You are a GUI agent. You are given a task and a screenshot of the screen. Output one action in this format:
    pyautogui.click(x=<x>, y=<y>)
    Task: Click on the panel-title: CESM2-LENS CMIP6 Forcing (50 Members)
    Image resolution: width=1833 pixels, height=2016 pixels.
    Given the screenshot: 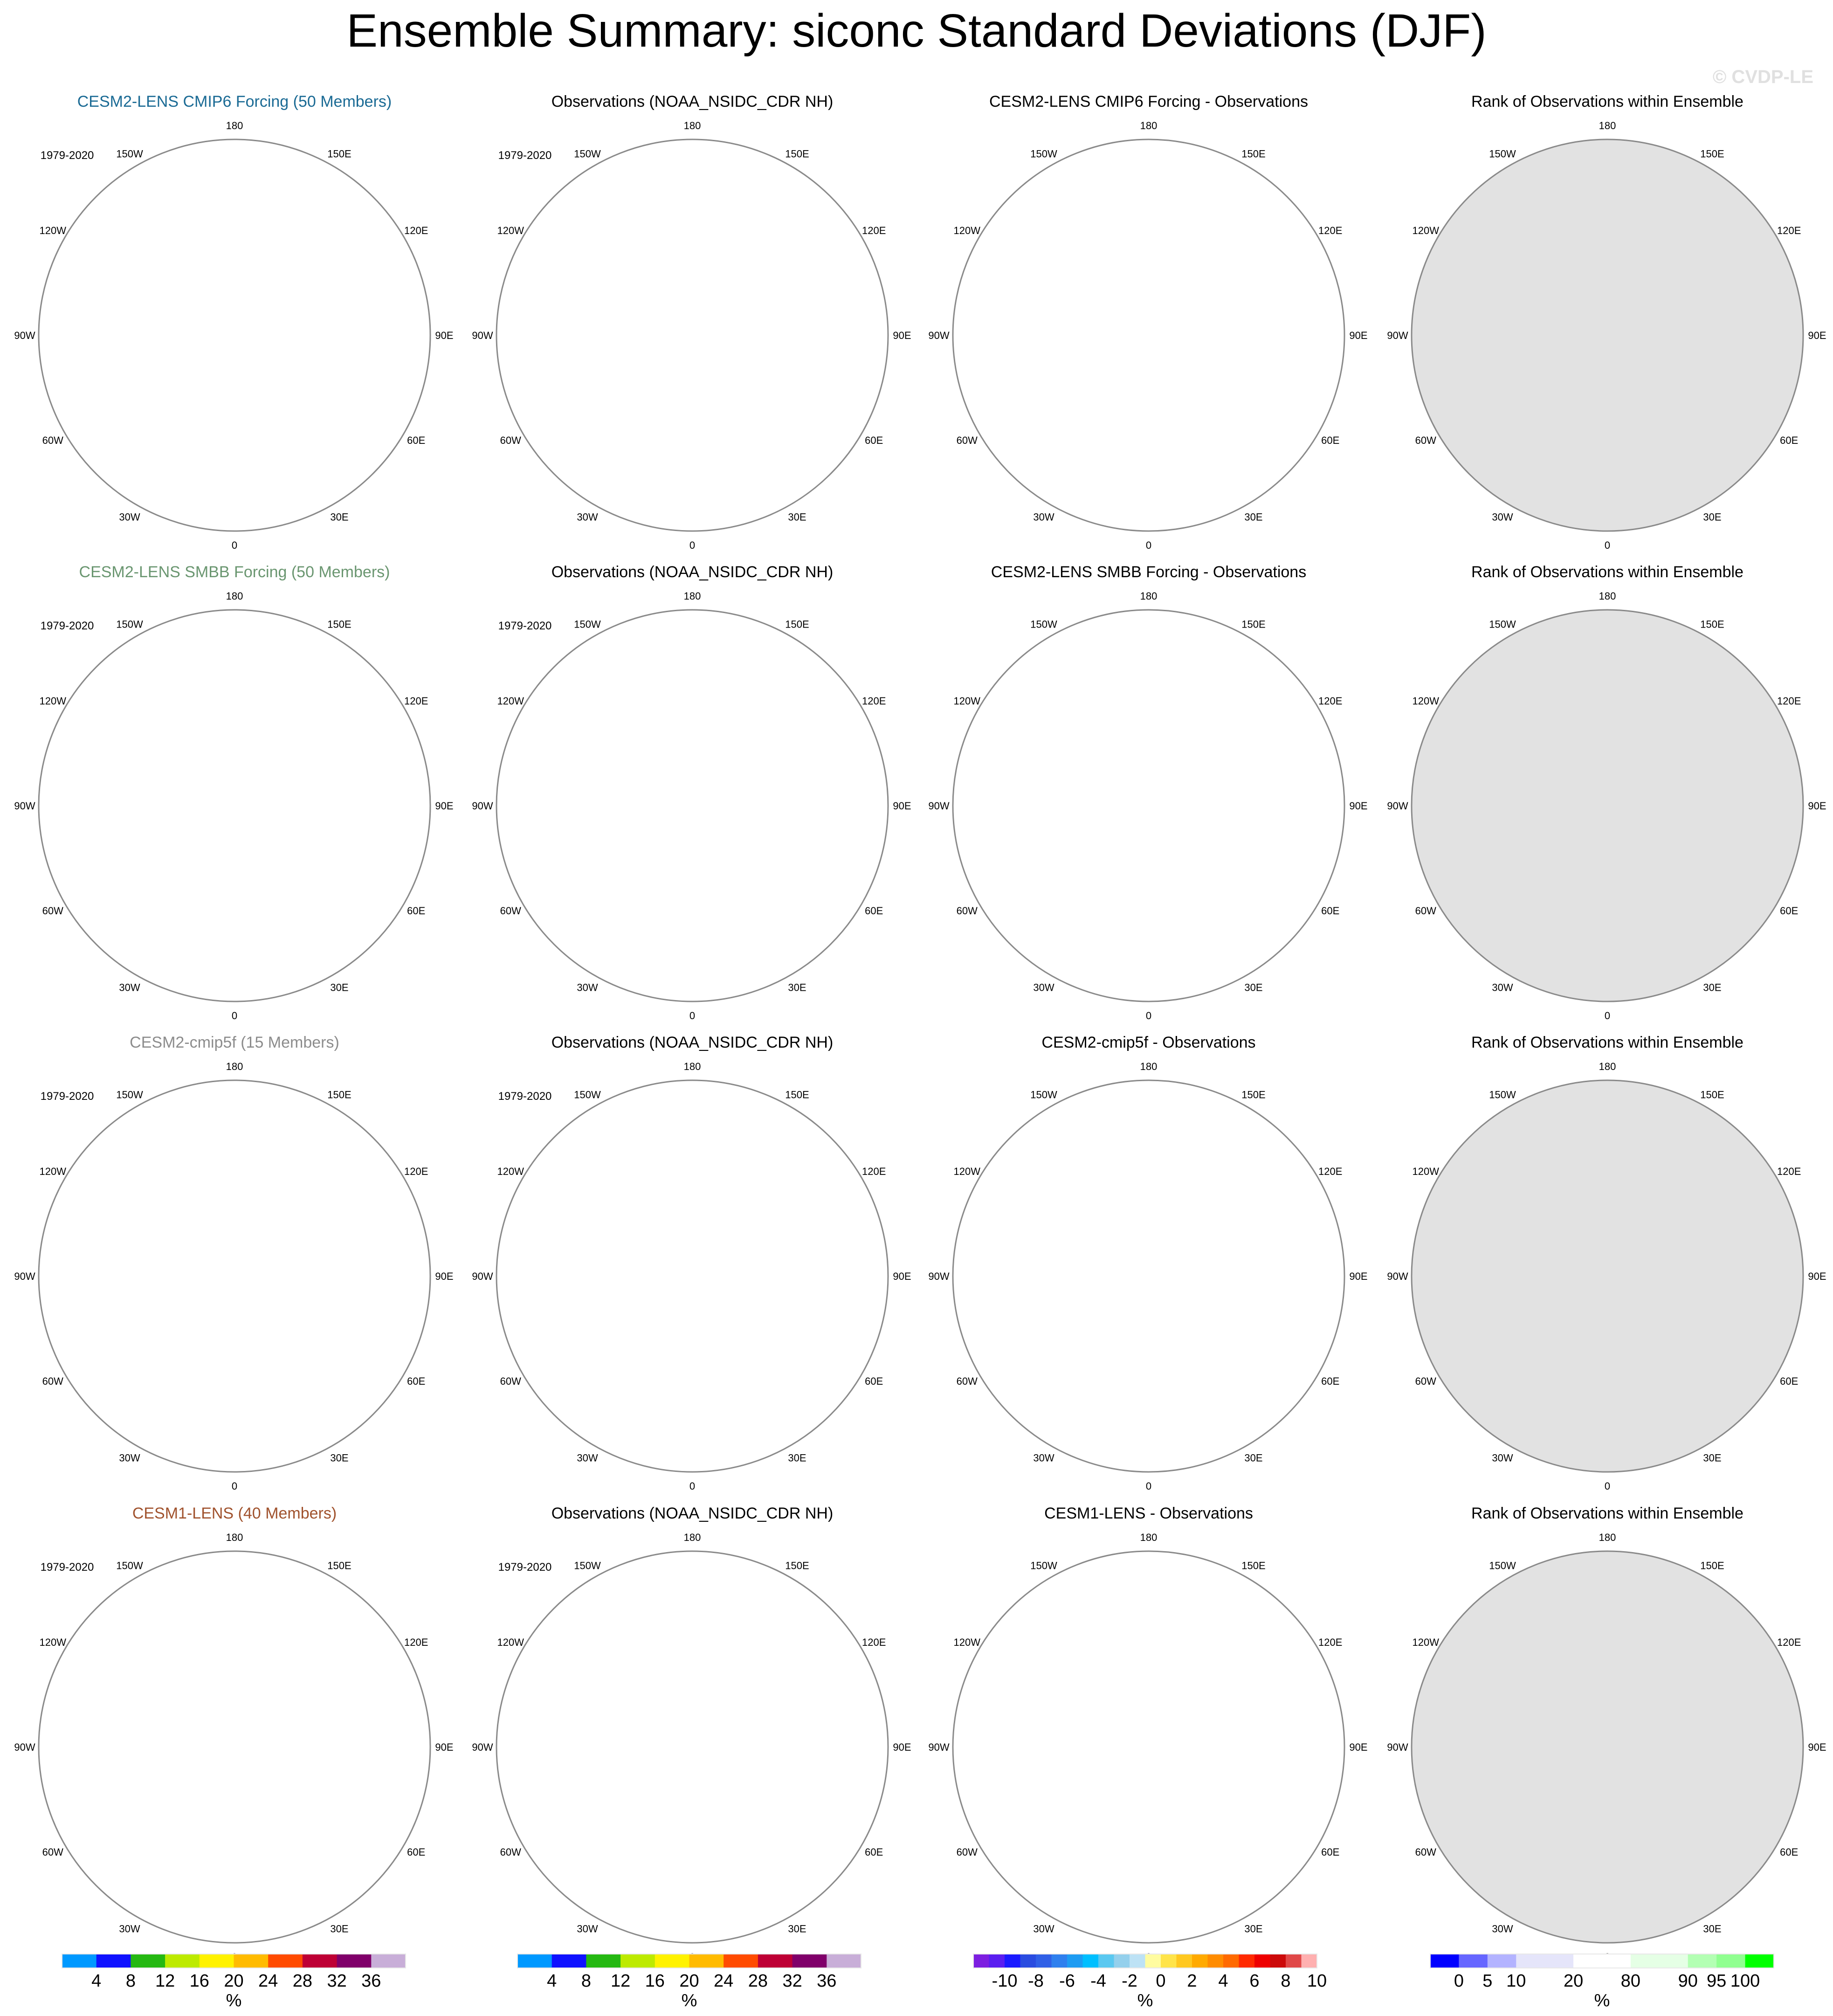 What is the action you would take?
    pyautogui.click(x=234, y=101)
    